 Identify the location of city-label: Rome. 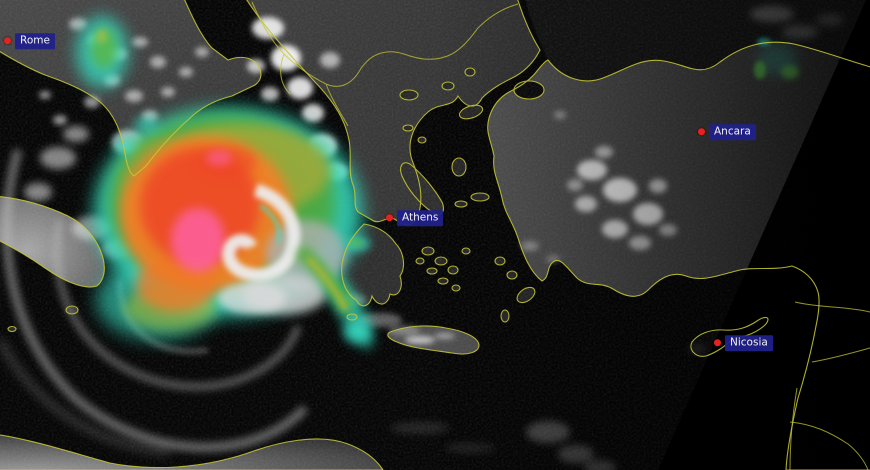
(35, 41).